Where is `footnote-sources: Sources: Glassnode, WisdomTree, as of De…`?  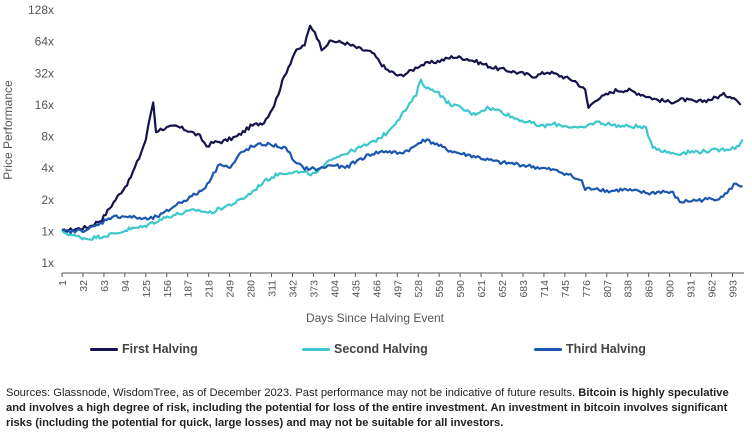
footnote-sources: Sources: Glassnode, WisdomTree, as of De… is located at coordinates (292, 393).